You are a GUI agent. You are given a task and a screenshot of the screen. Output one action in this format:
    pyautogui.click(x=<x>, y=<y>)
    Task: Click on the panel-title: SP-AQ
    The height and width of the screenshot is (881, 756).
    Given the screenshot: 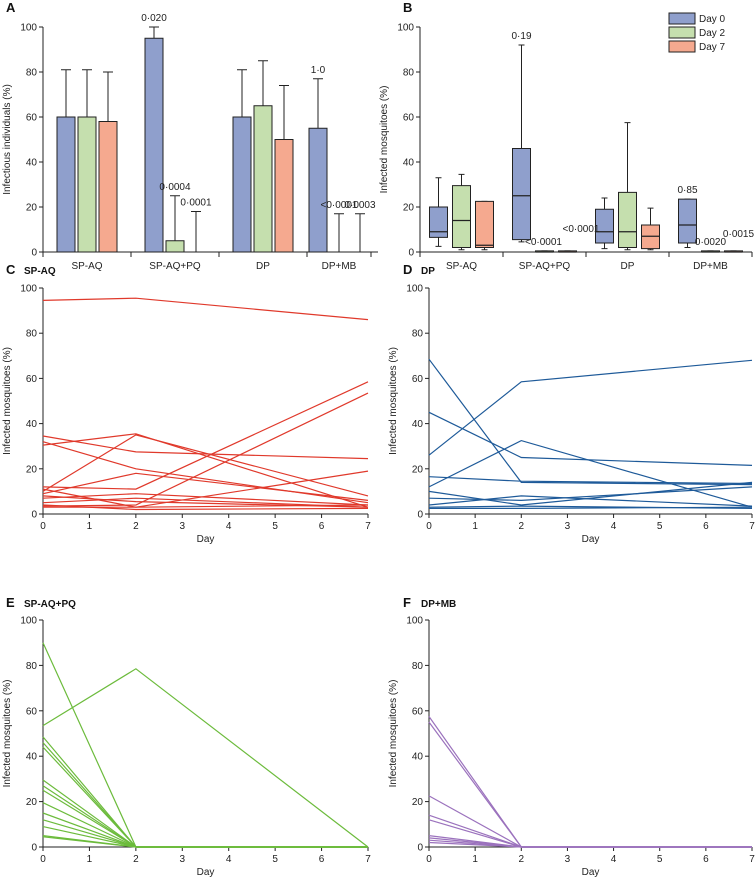 What is the action you would take?
    pyautogui.click(x=40, y=271)
    